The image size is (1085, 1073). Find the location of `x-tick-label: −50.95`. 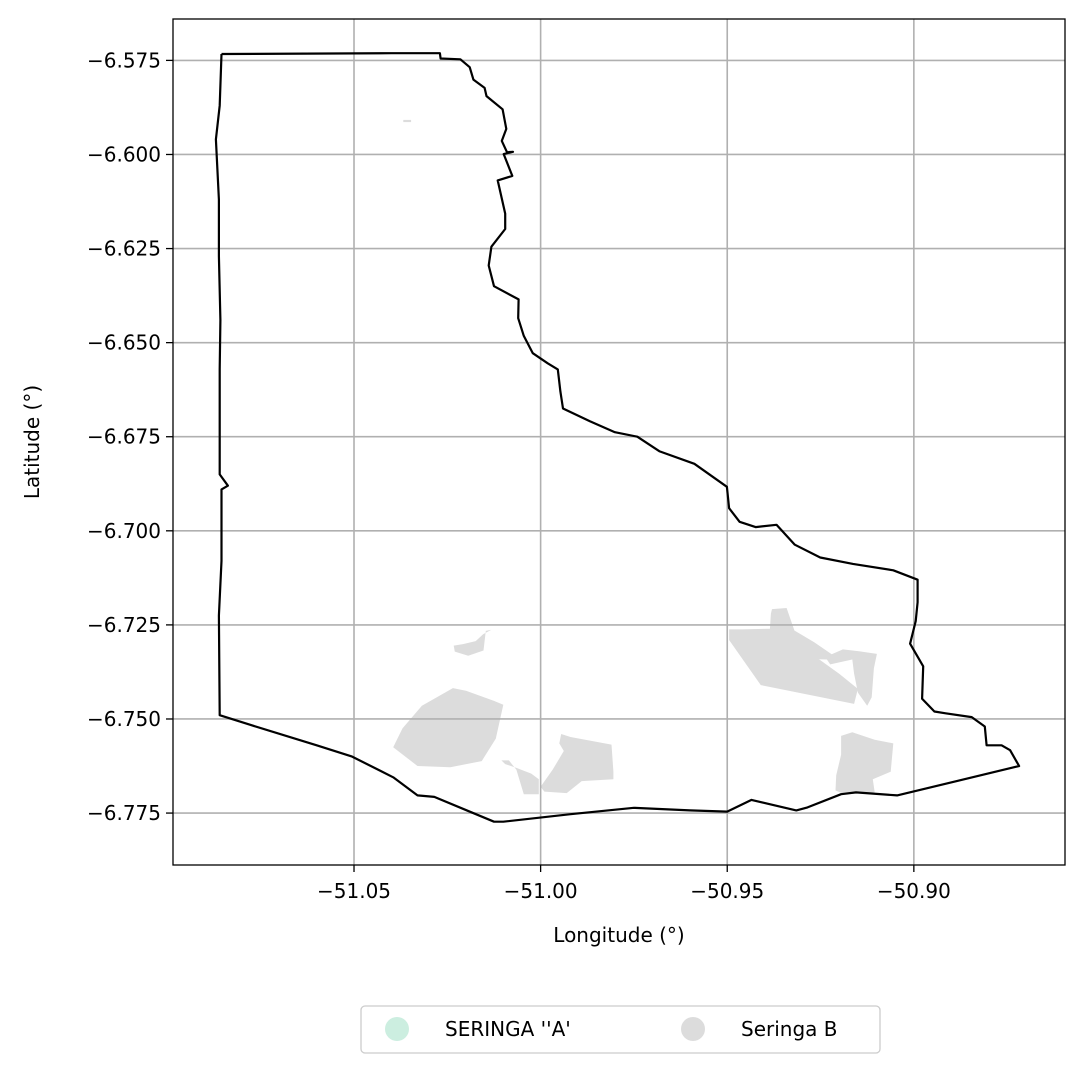

x-tick-label: −50.95 is located at coordinates (727, 891).